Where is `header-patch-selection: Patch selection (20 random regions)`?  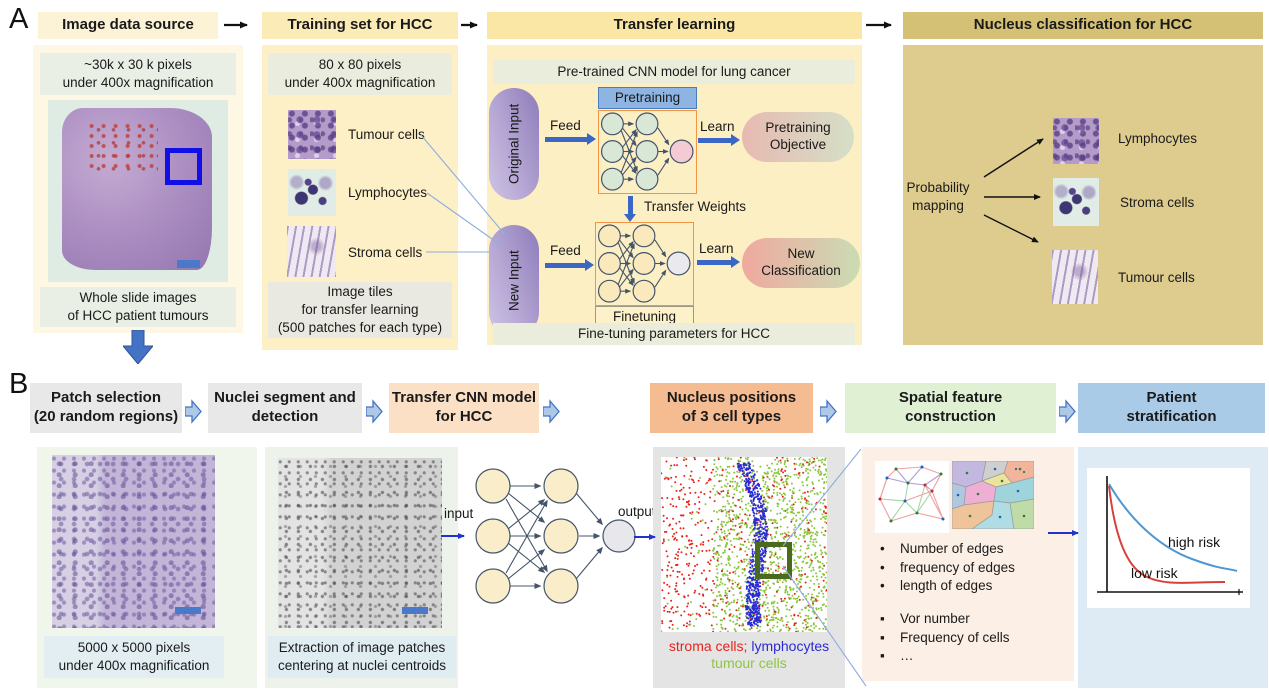 header-patch-selection: Patch selection (20 random regions) is located at coordinates (106, 408).